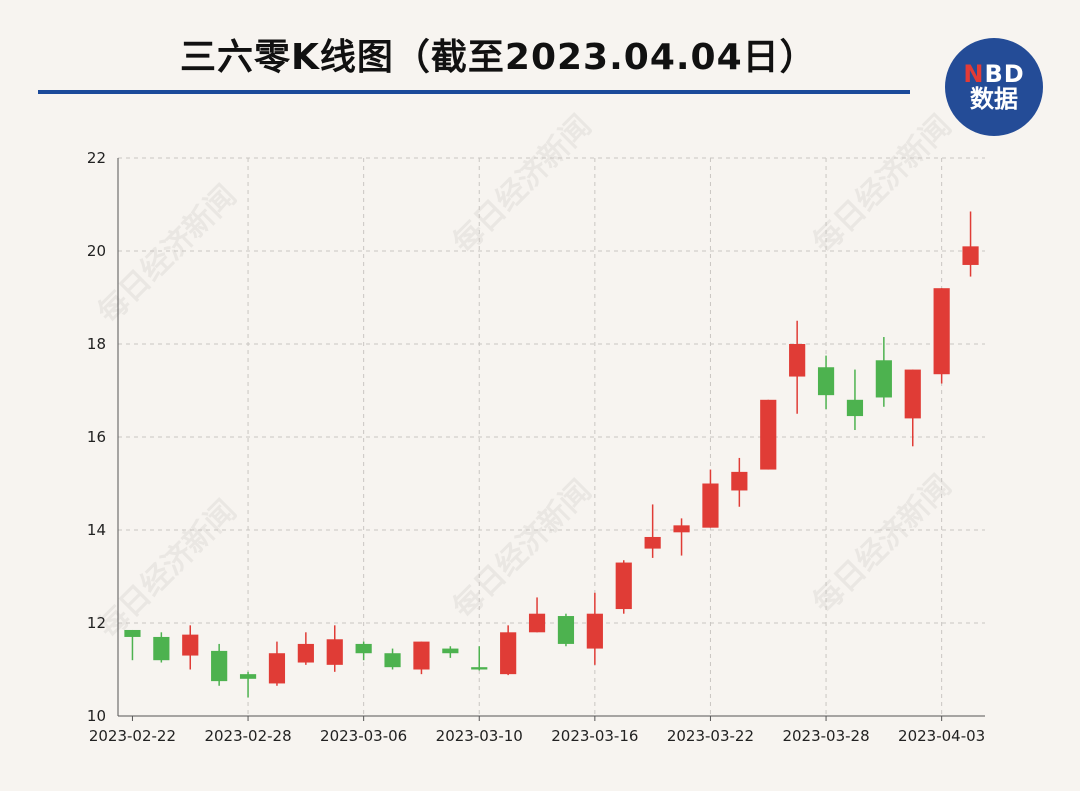 Image resolution: width=1080 pixels, height=791 pixels. I want to click on y-tick-label: 10, so click(96, 716).